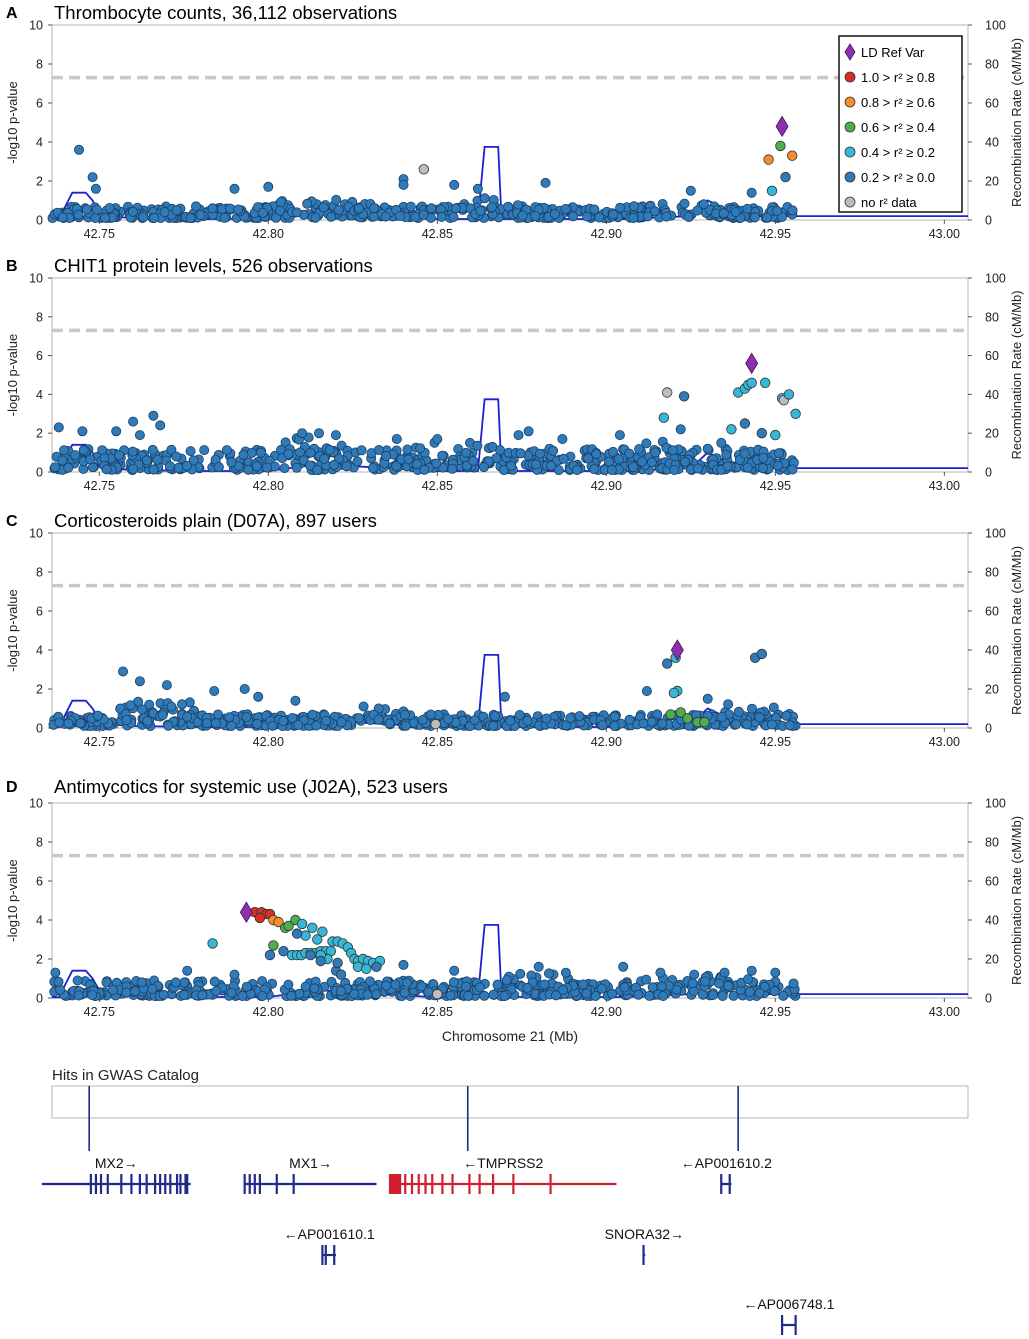  I want to click on x-tick-label: 42.75, so click(99, 234).